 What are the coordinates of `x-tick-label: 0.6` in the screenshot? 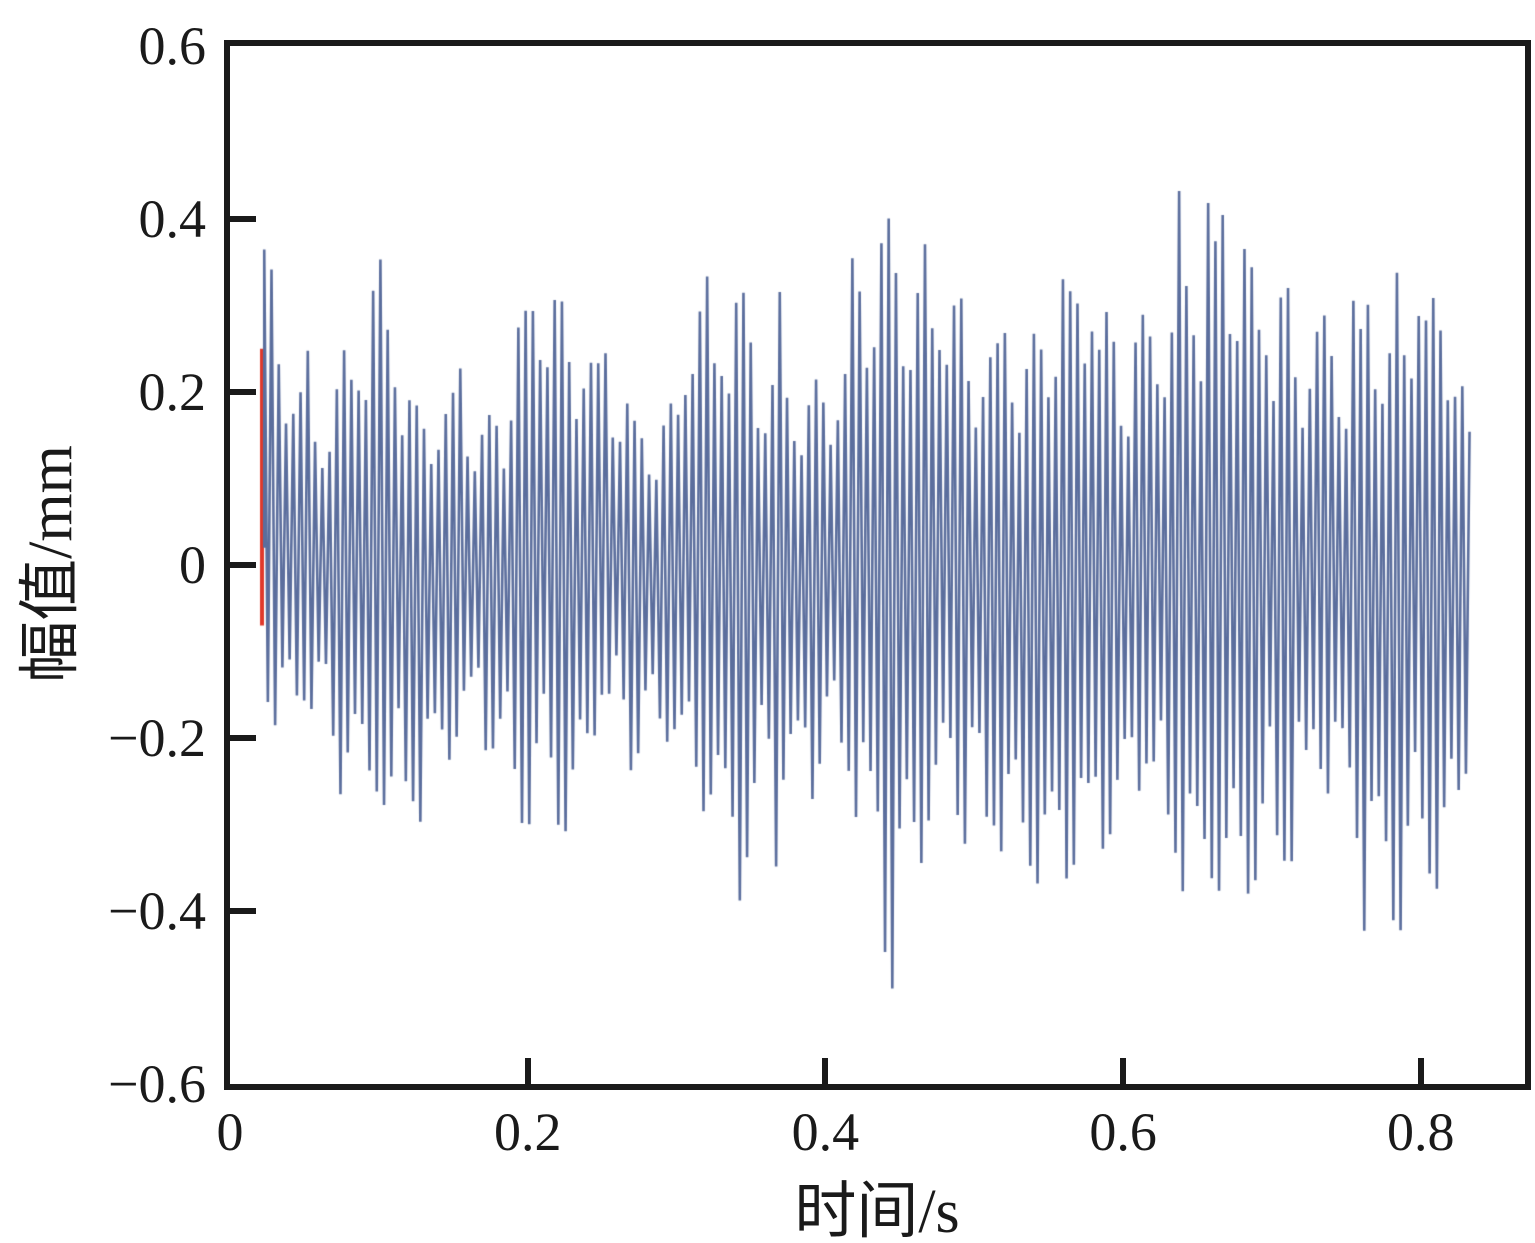 It's located at (1123, 1132).